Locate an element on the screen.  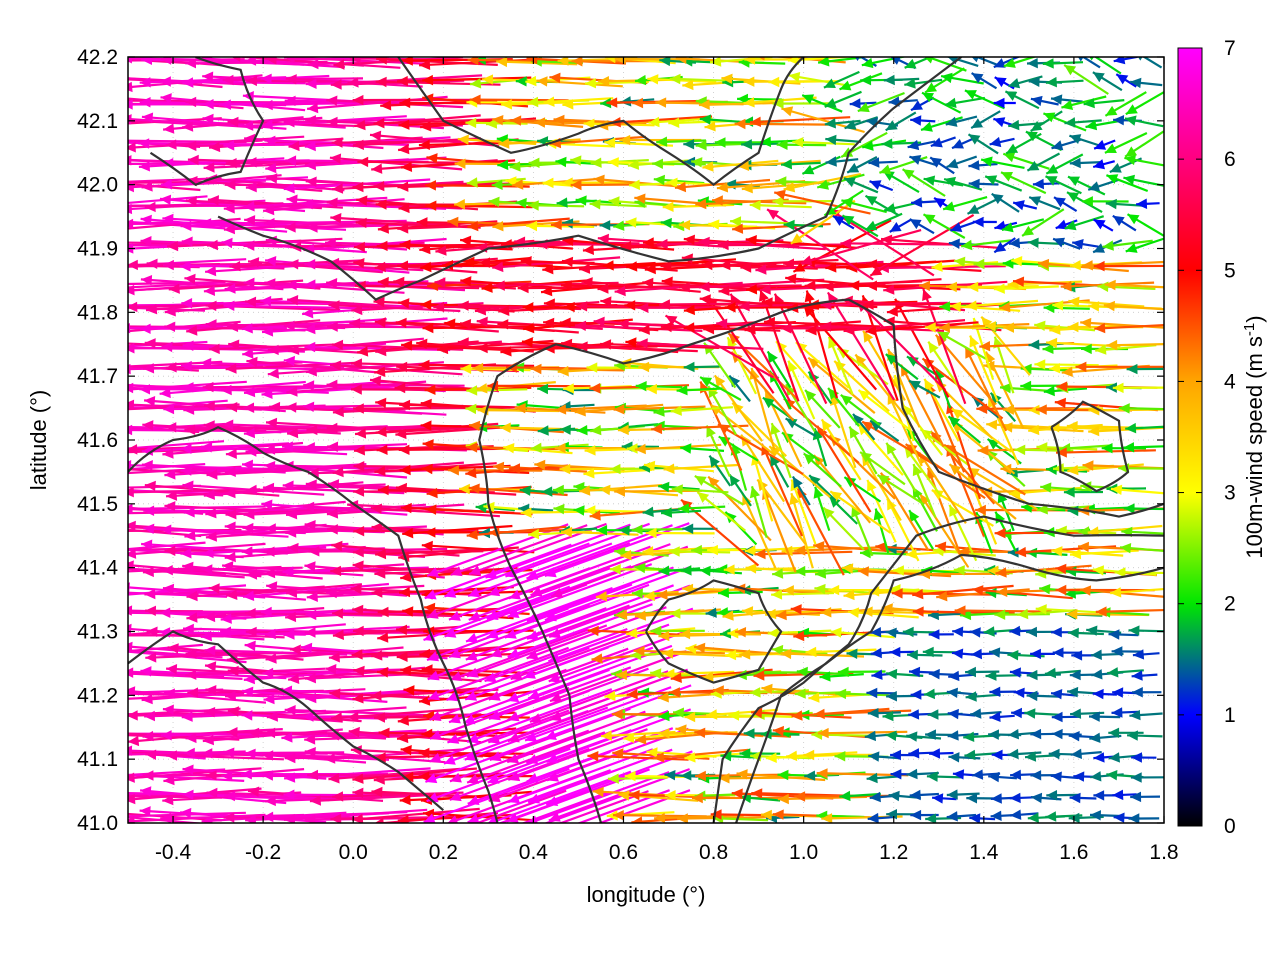
colorbar-tick-label: 5 is located at coordinates (1230, 270).